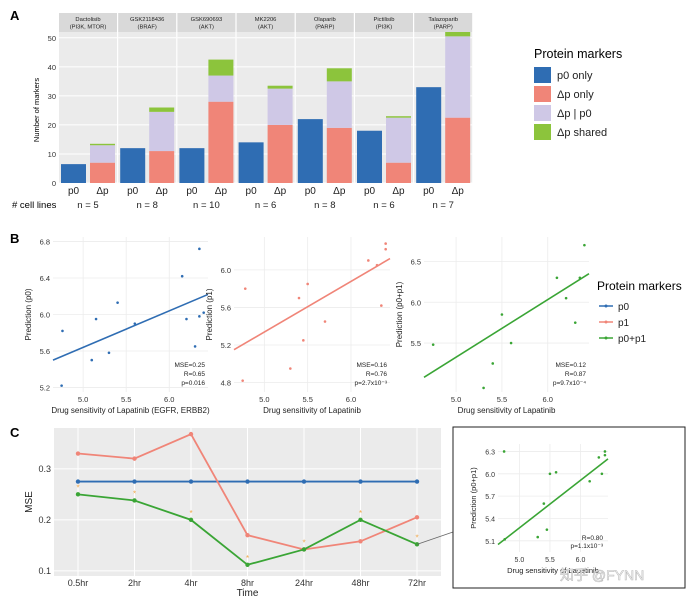 This screenshot has width=698, height=600. Describe the element at coordinates (593, 538) in the screenshot. I see `stat-annotation: R=0.80` at that location.